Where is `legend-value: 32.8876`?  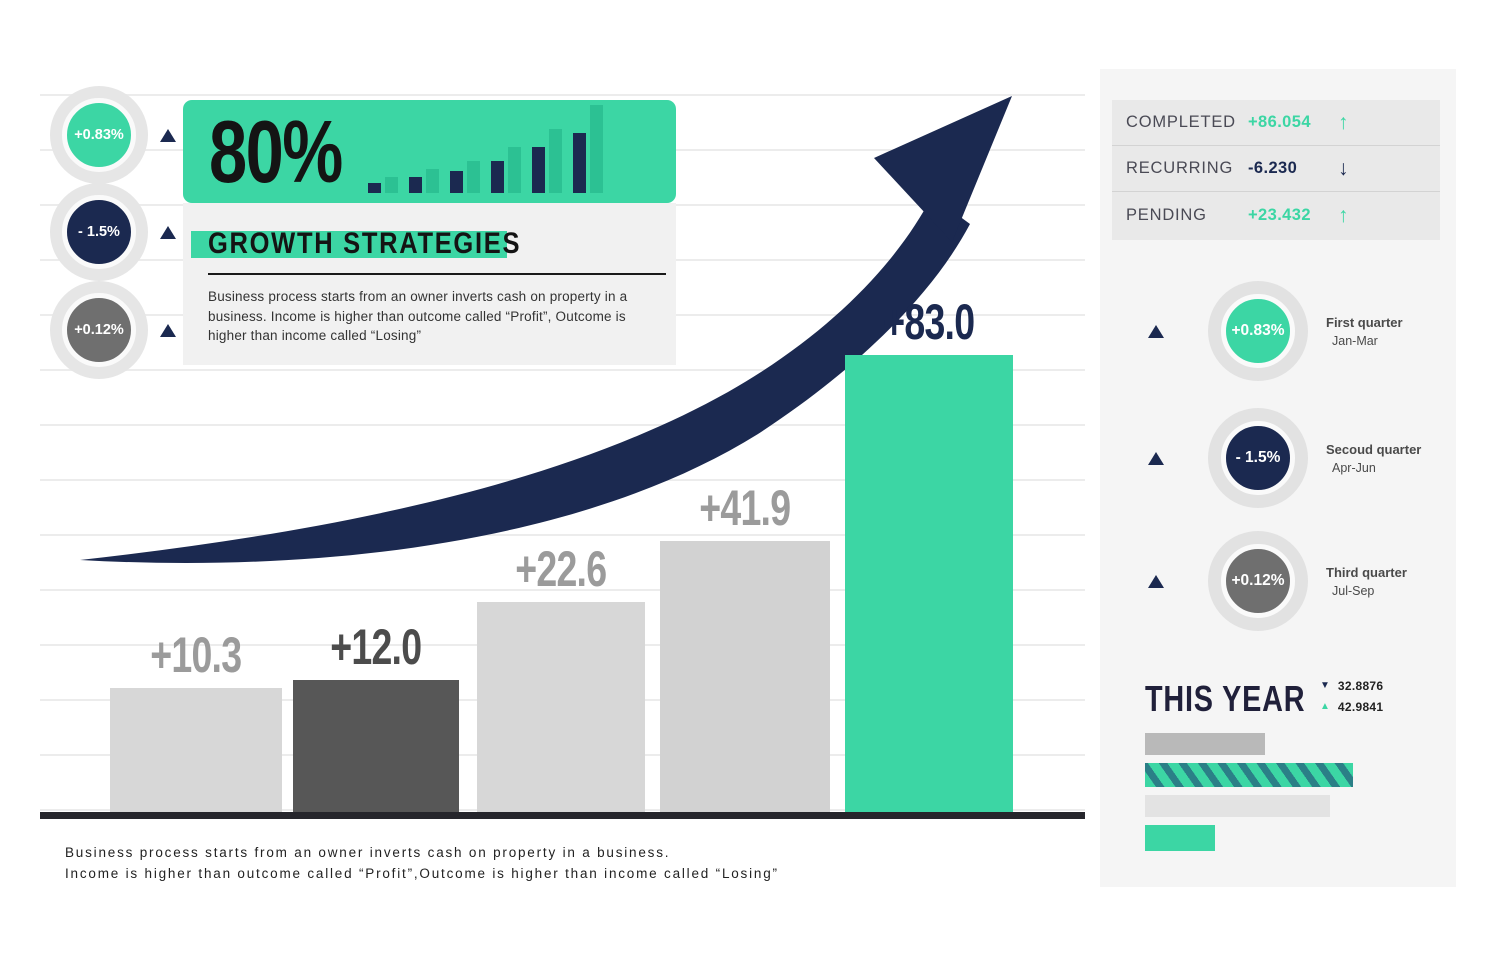 legend-value: 32.8876 is located at coordinates (1360, 686).